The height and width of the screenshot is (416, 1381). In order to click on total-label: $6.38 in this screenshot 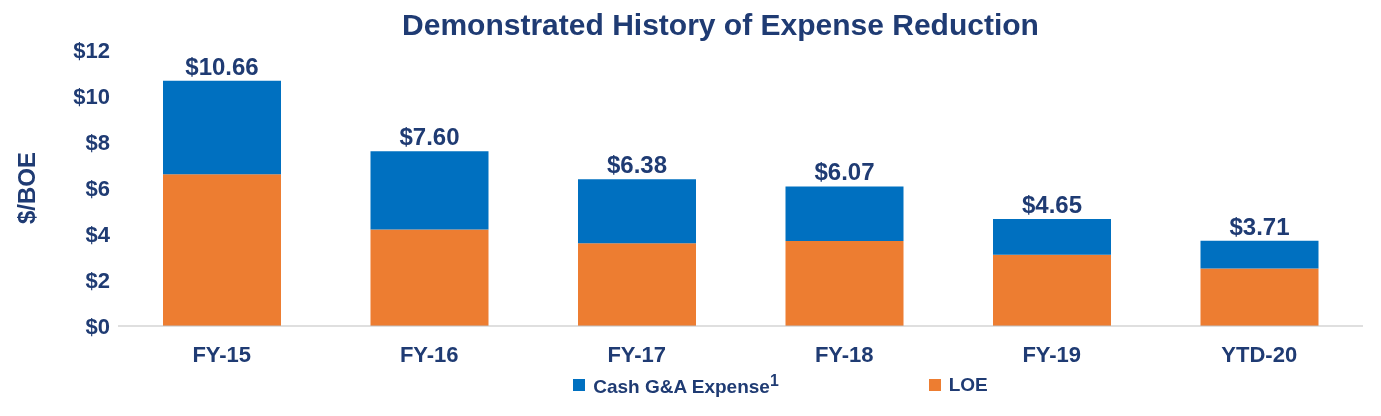, I will do `click(637, 165)`.